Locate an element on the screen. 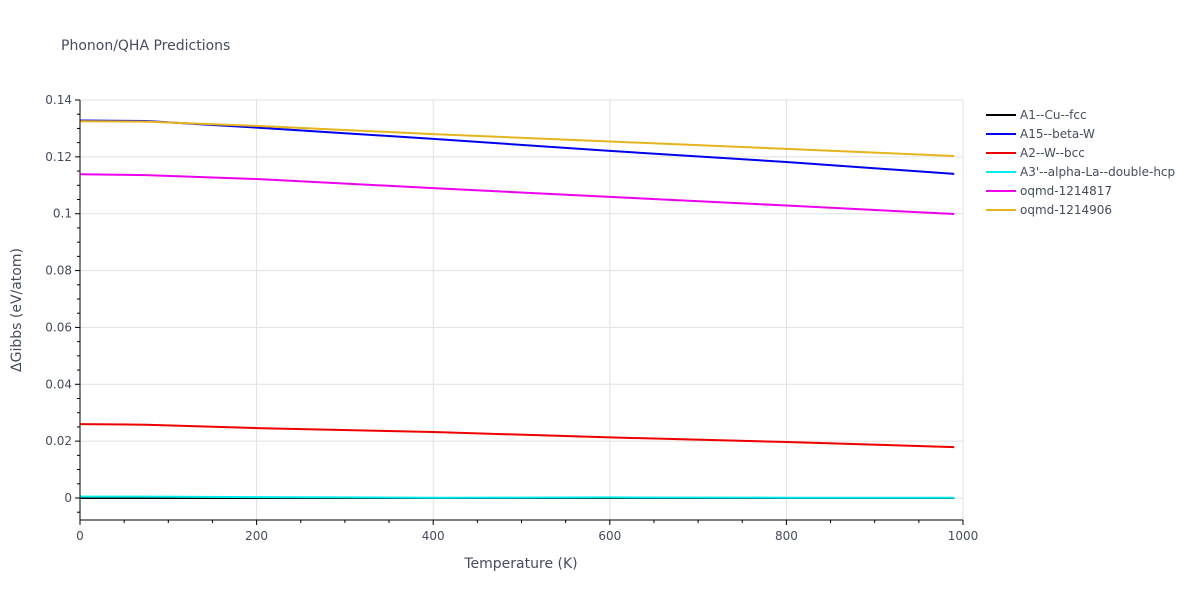 The width and height of the screenshot is (1200, 600). legend-item: A1--Cu--fcc is located at coordinates (1036, 115).